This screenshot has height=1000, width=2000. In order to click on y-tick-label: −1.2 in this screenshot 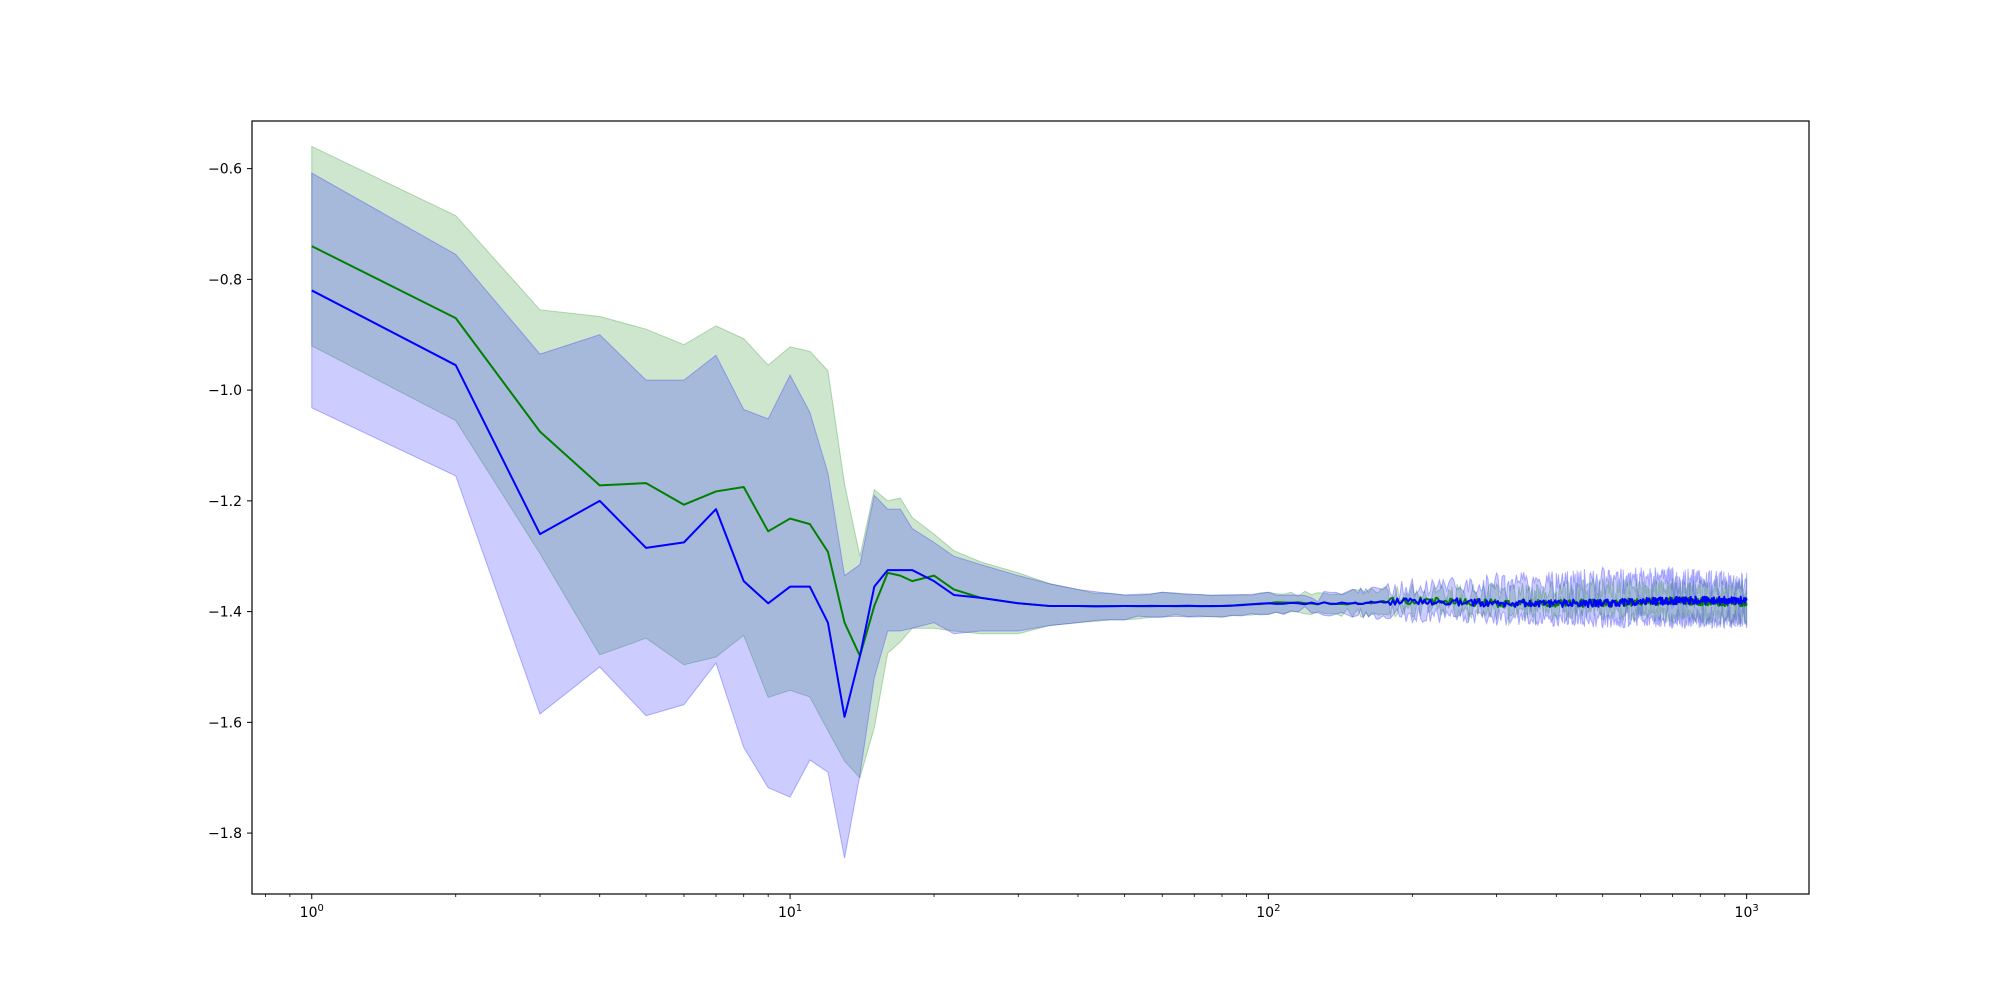, I will do `click(225, 502)`.